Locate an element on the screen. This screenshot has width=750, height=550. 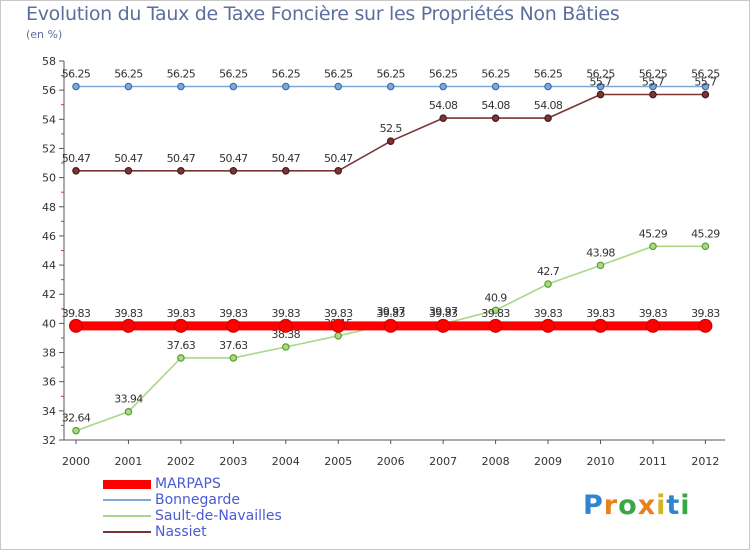
x-tick-label: 2012 is located at coordinates (705, 461).